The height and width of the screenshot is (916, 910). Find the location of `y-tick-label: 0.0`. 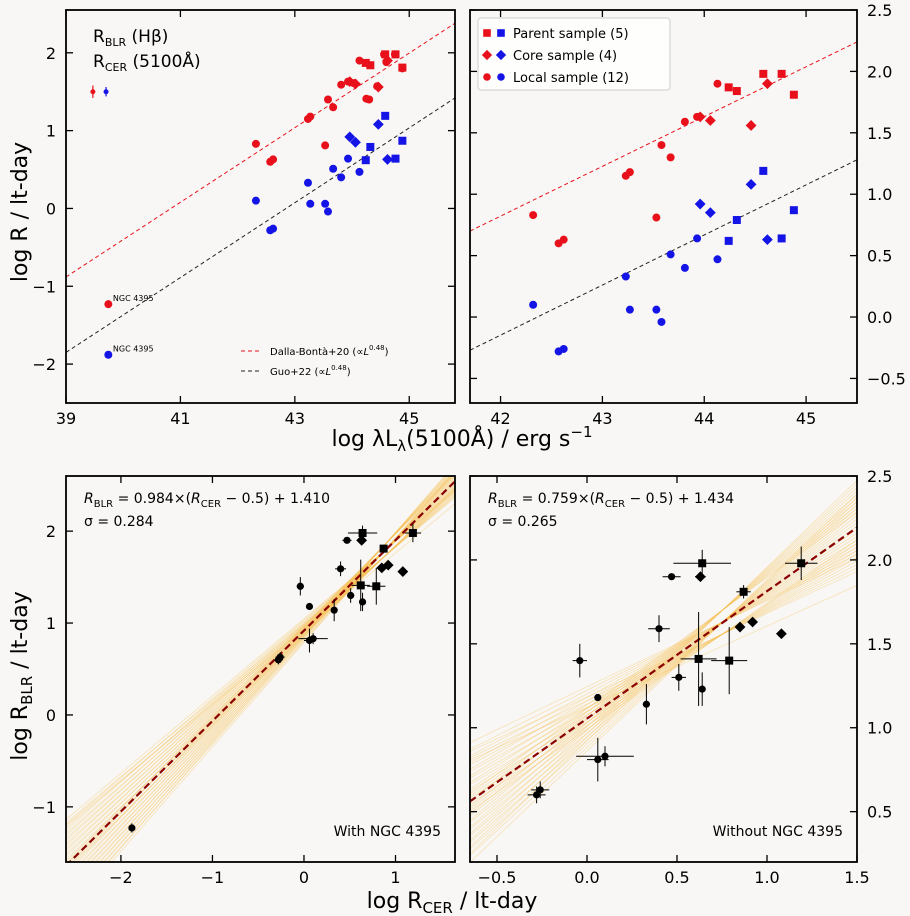

y-tick-label: 0.0 is located at coordinates (879, 317).